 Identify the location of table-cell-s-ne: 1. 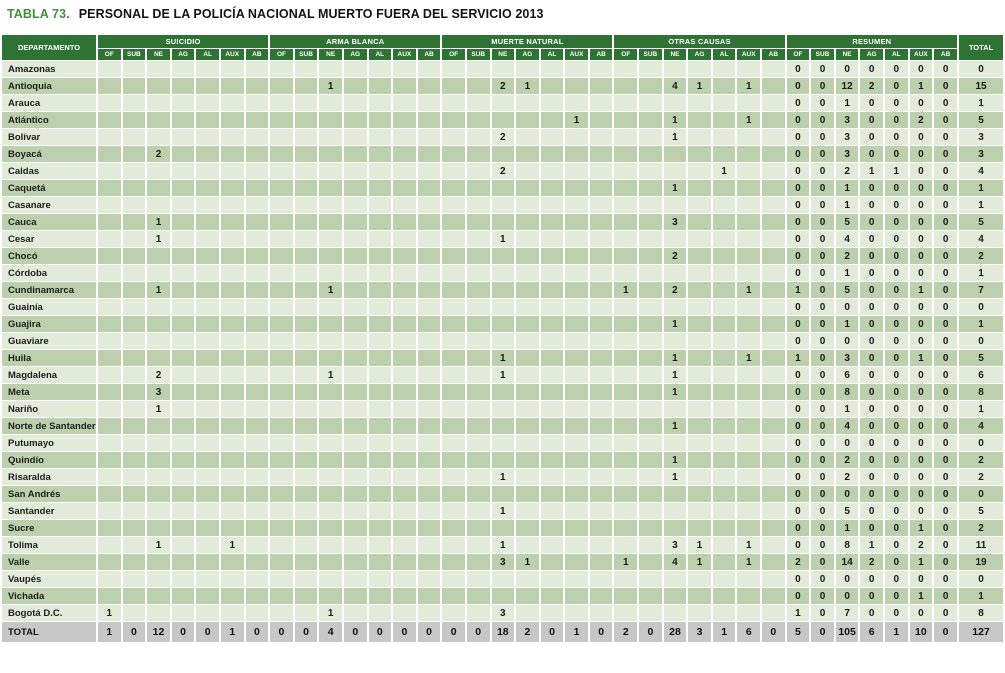
(158, 545).